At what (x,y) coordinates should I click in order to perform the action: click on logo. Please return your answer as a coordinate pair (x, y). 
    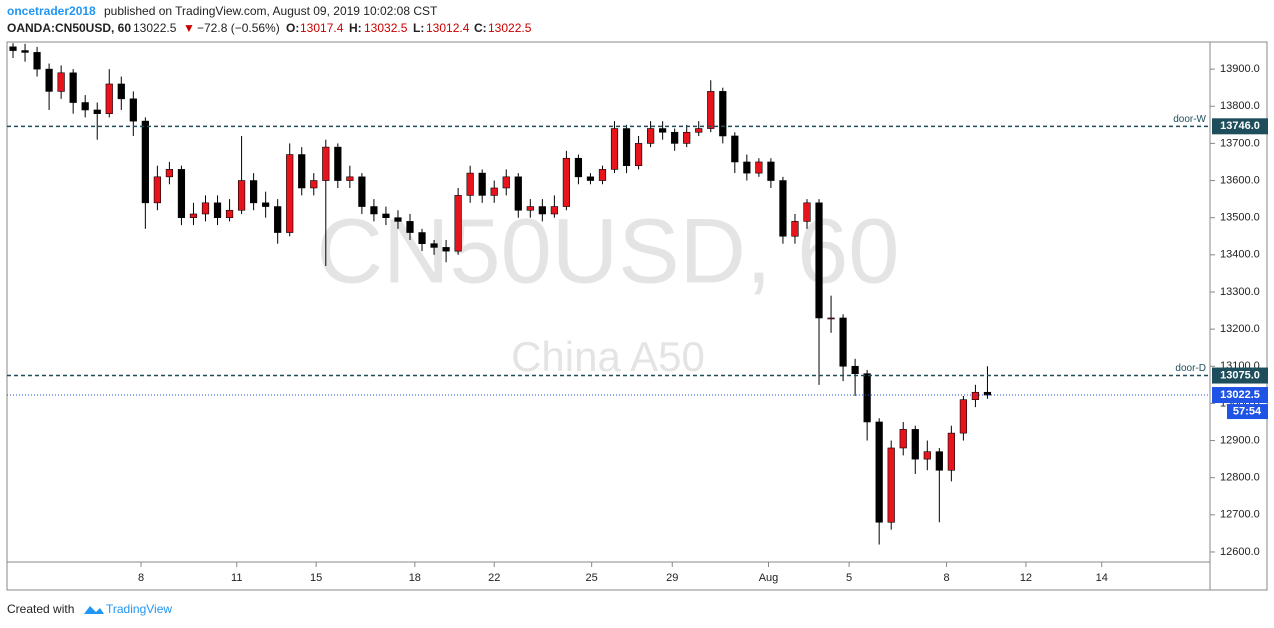
    Looking at the image, I should click on (94, 610).